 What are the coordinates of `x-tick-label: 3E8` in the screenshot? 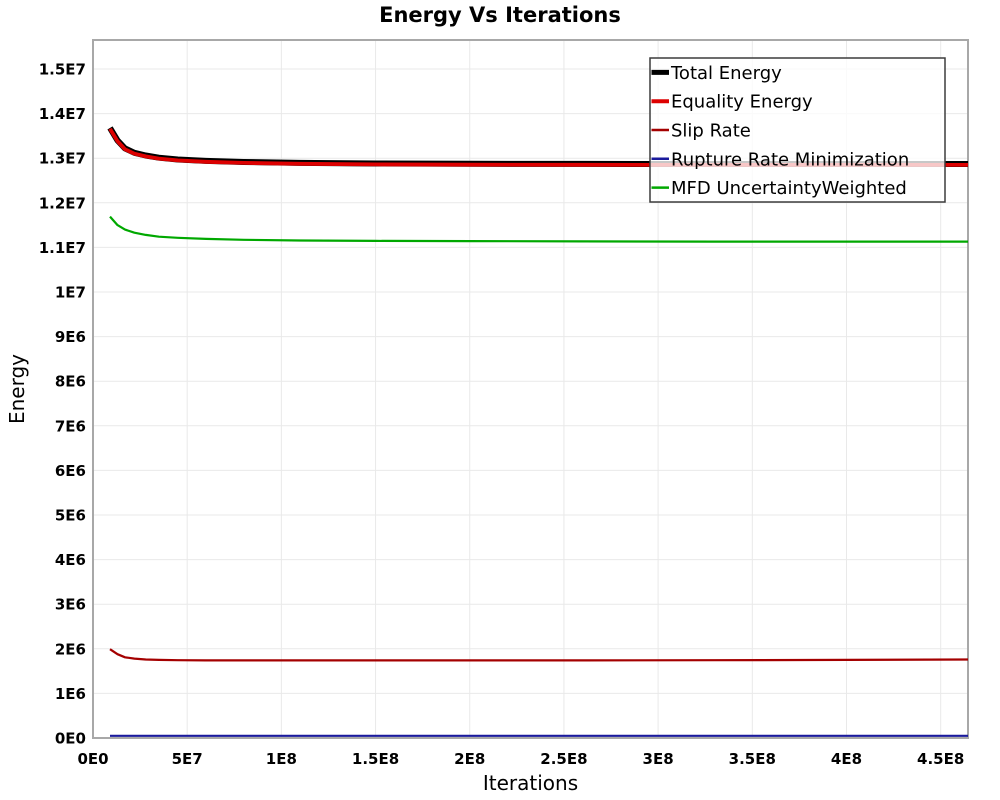 It's located at (658, 759).